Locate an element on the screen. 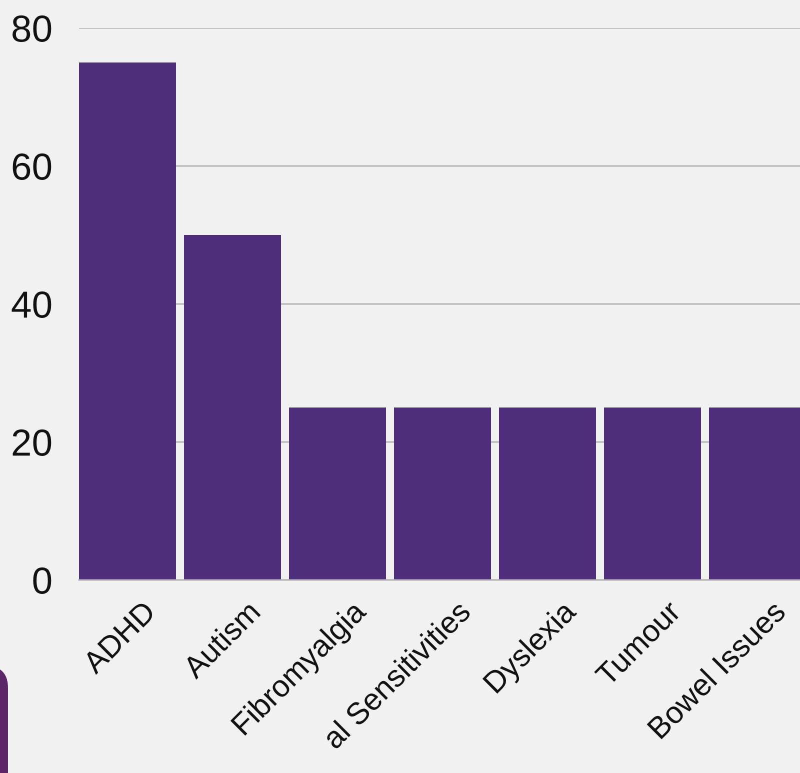  y-tick-label: 40 is located at coordinates (32, 304).